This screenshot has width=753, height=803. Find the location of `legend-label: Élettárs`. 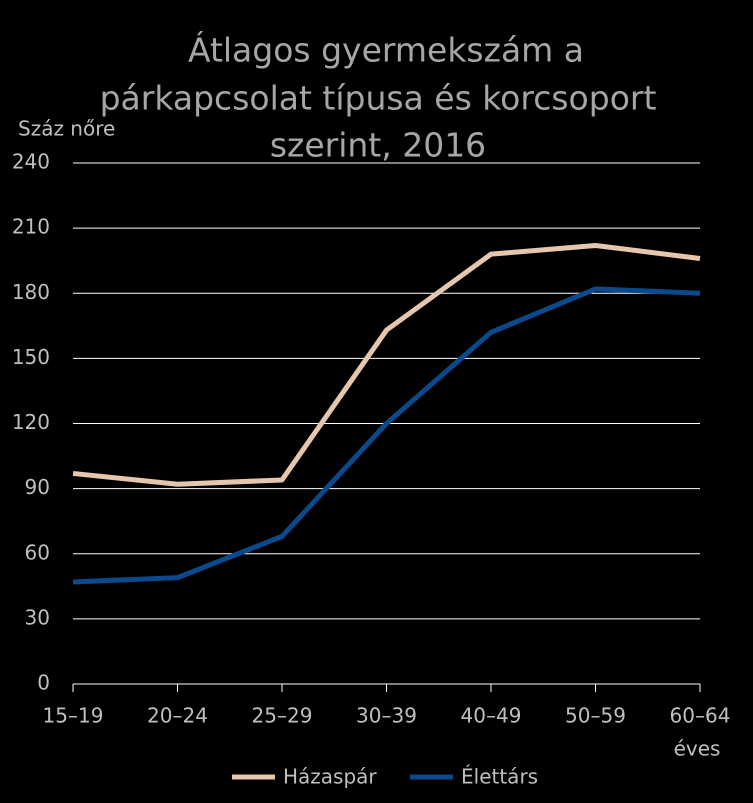

legend-label: Élettárs is located at coordinates (499, 777).